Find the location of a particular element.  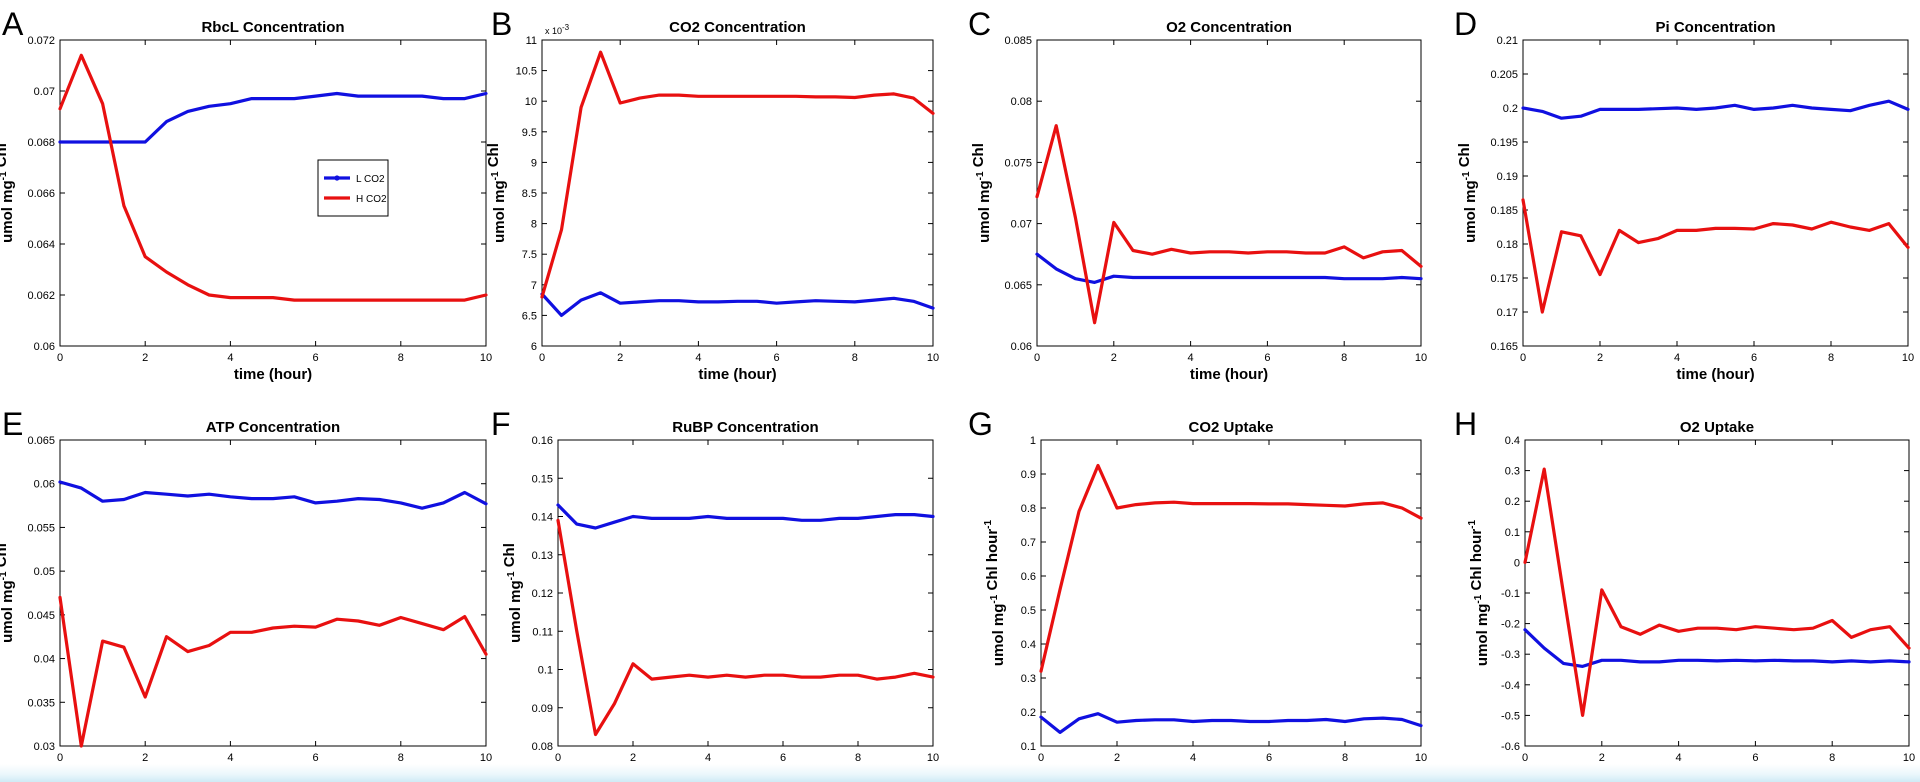

y-tick-label: -0.5 is located at coordinates (1510, 716).